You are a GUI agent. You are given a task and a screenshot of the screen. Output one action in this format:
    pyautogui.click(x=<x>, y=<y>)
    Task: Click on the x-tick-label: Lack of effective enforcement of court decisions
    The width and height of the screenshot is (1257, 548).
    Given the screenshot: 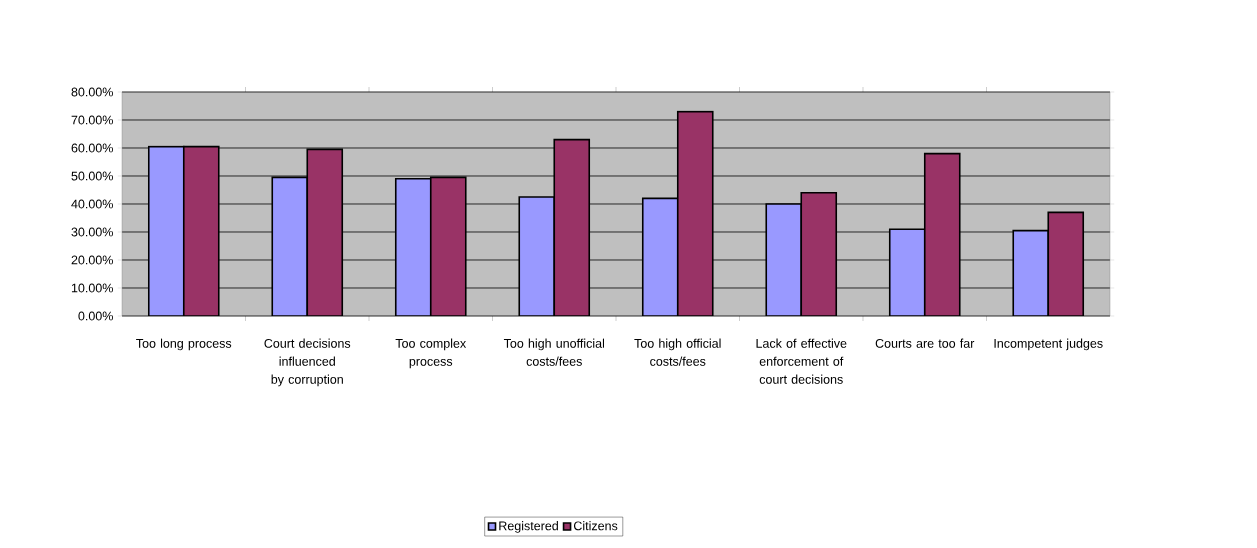 What is the action you would take?
    pyautogui.click(x=801, y=361)
    